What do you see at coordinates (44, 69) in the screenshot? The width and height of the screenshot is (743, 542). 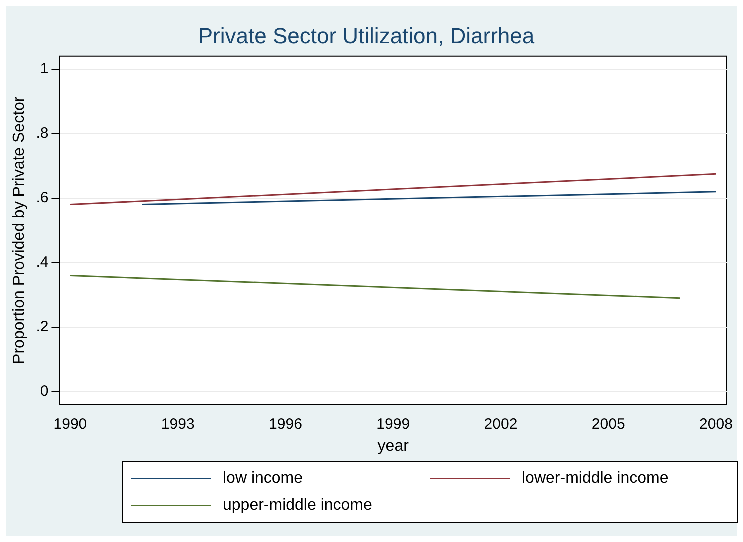 I see `y-tick-label: 1` at bounding box center [44, 69].